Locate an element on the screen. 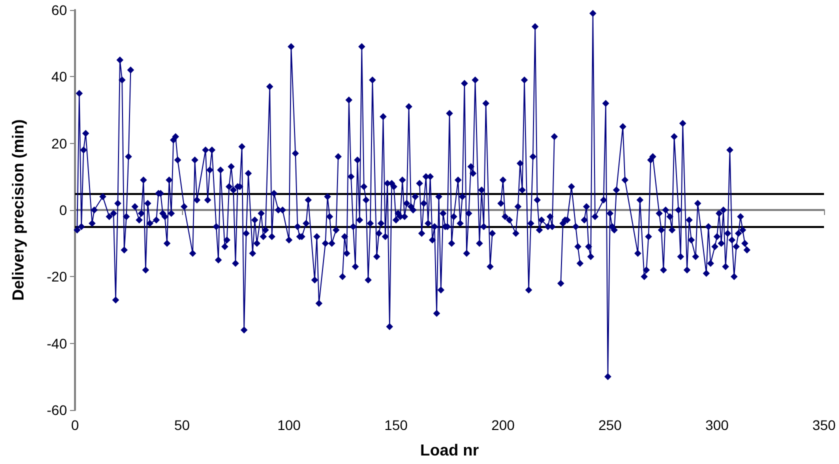 The image size is (839, 464). x-tick-label: 300 is located at coordinates (717, 425).